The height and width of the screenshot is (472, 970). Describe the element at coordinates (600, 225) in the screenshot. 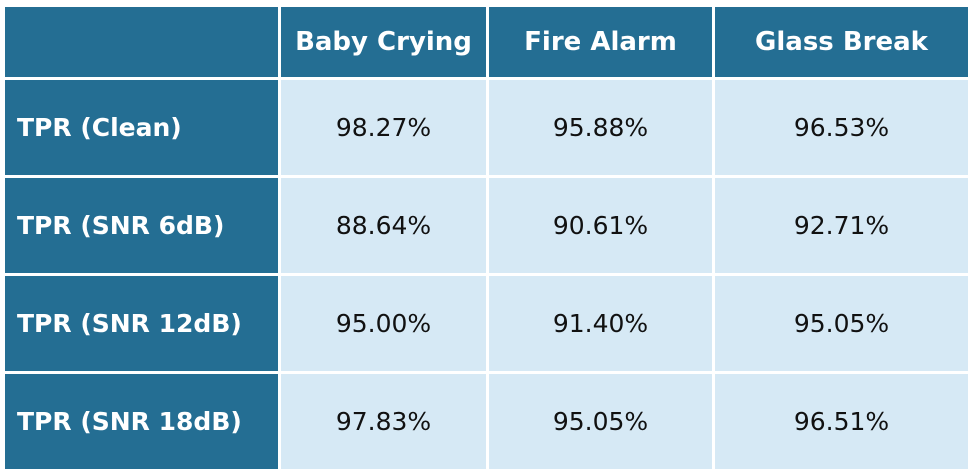

I see `table-cell: 90.61%` at that location.